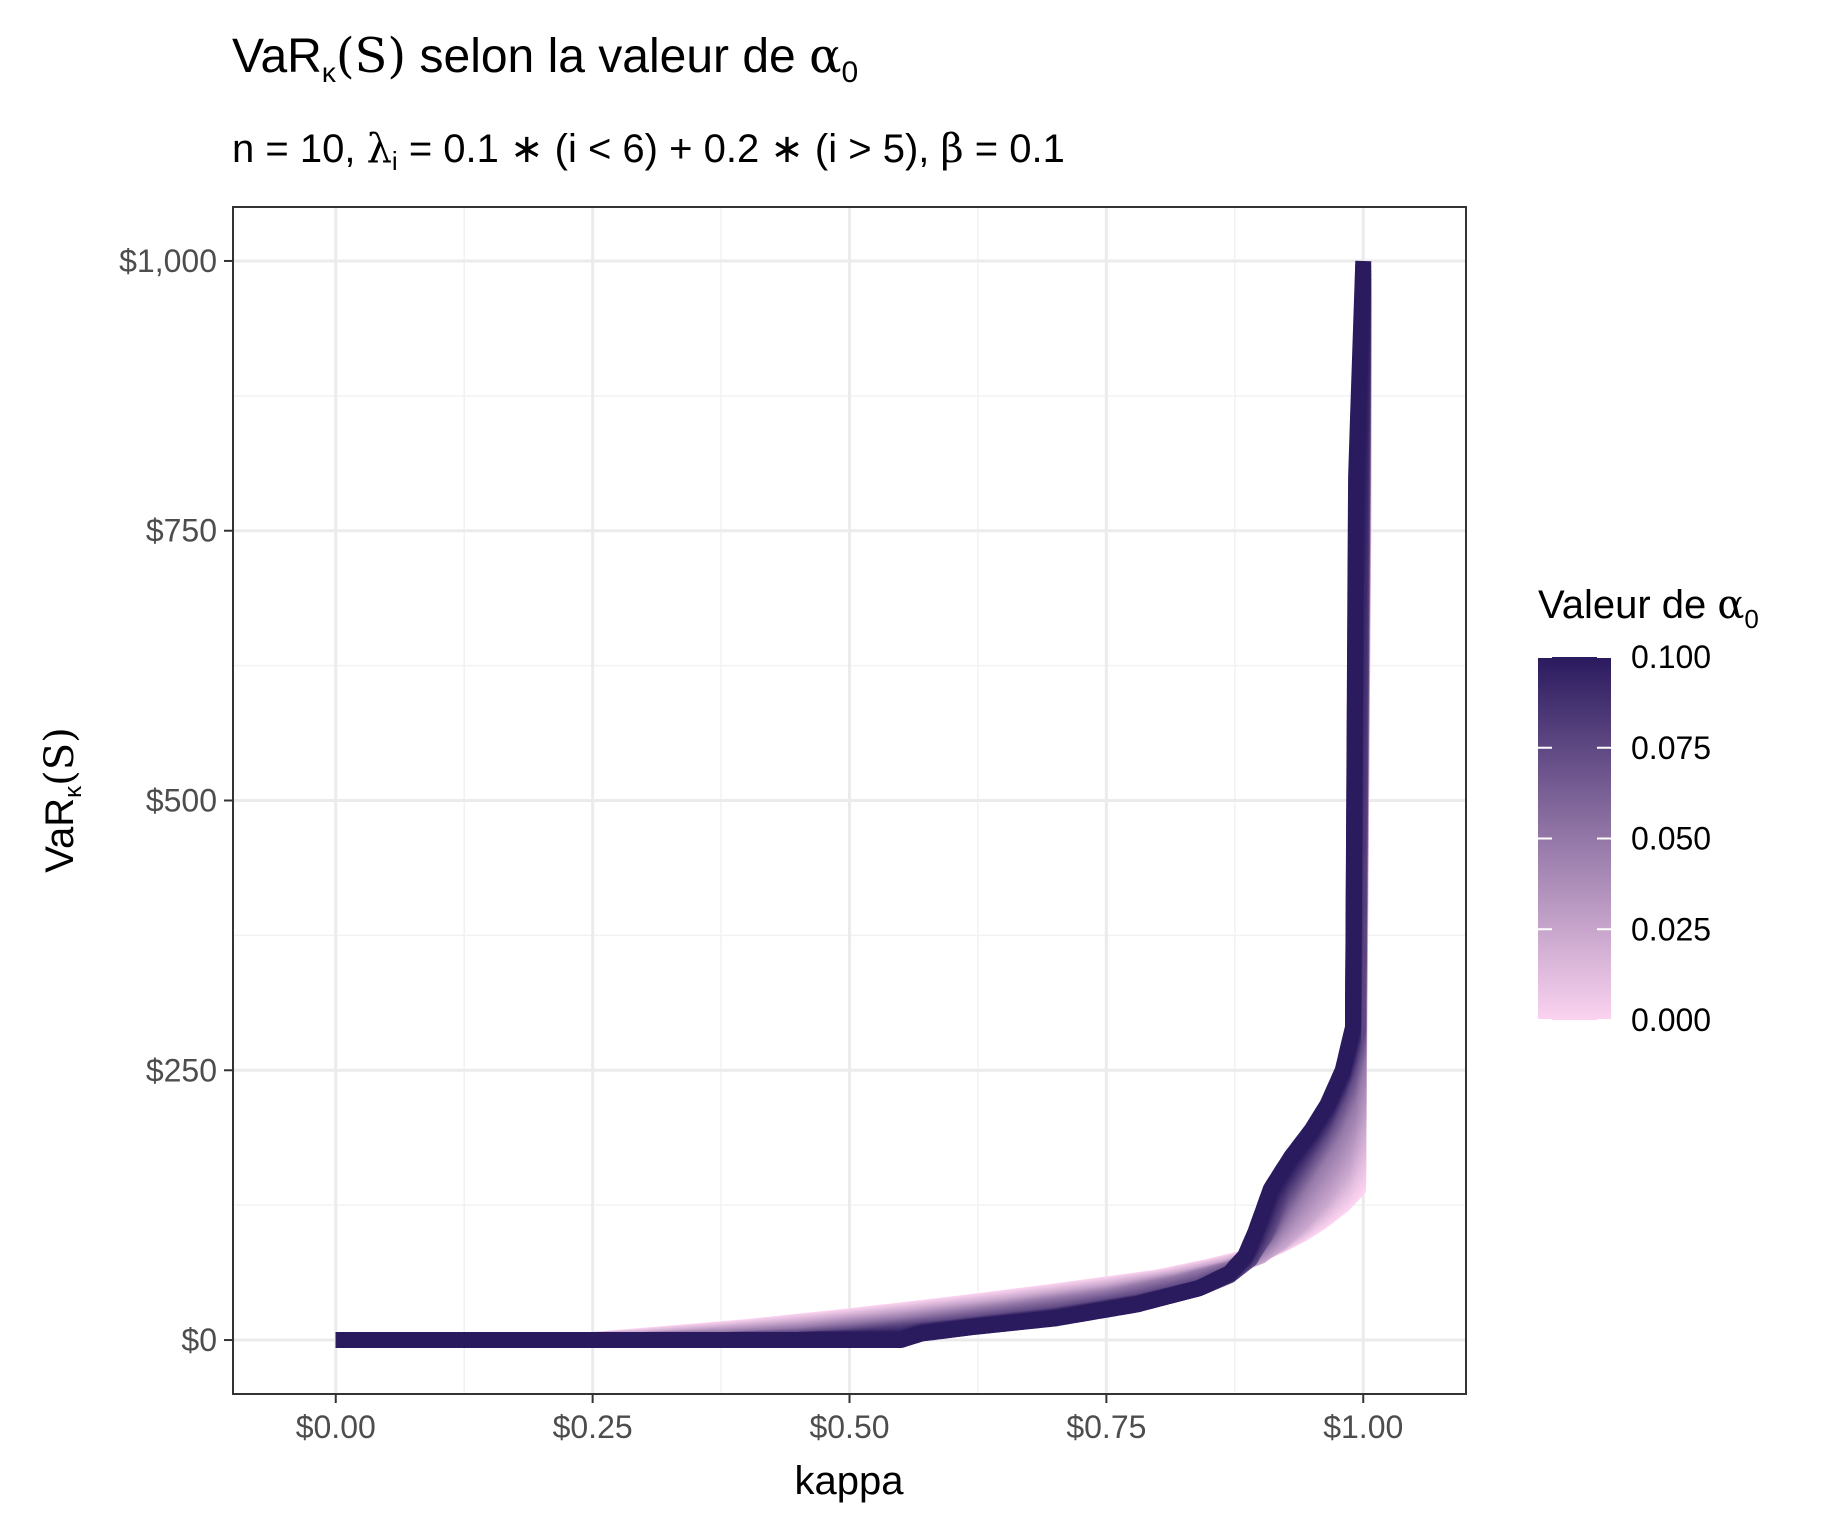 The width and height of the screenshot is (1821, 1518). I want to click on chart-title: VaRκ(S) selon la valeur de α0, so click(545, 58).